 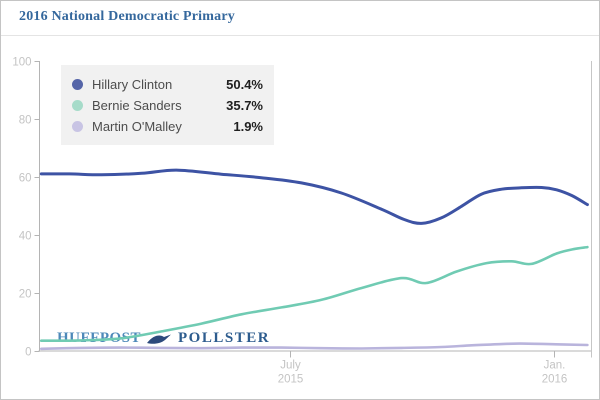 I want to click on x-tick-label: July, so click(x=290, y=366).